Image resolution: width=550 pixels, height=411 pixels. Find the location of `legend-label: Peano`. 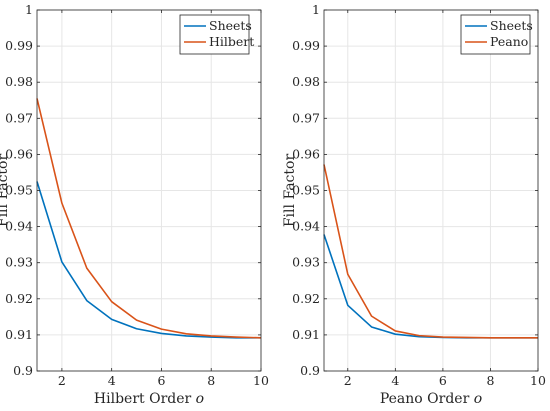

legend-label: Peano is located at coordinates (509, 41).